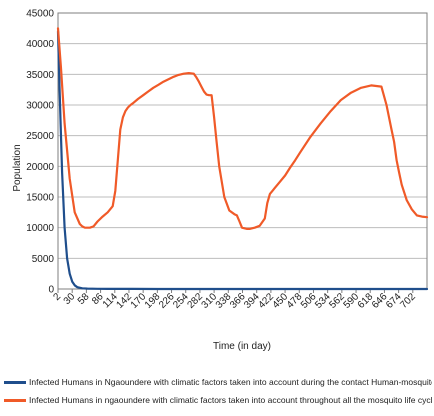 Image resolution: width=434 pixels, height=416 pixels. Describe the element at coordinates (242, 346) in the screenshot. I see `x-axis-title: Time (in day)` at that location.